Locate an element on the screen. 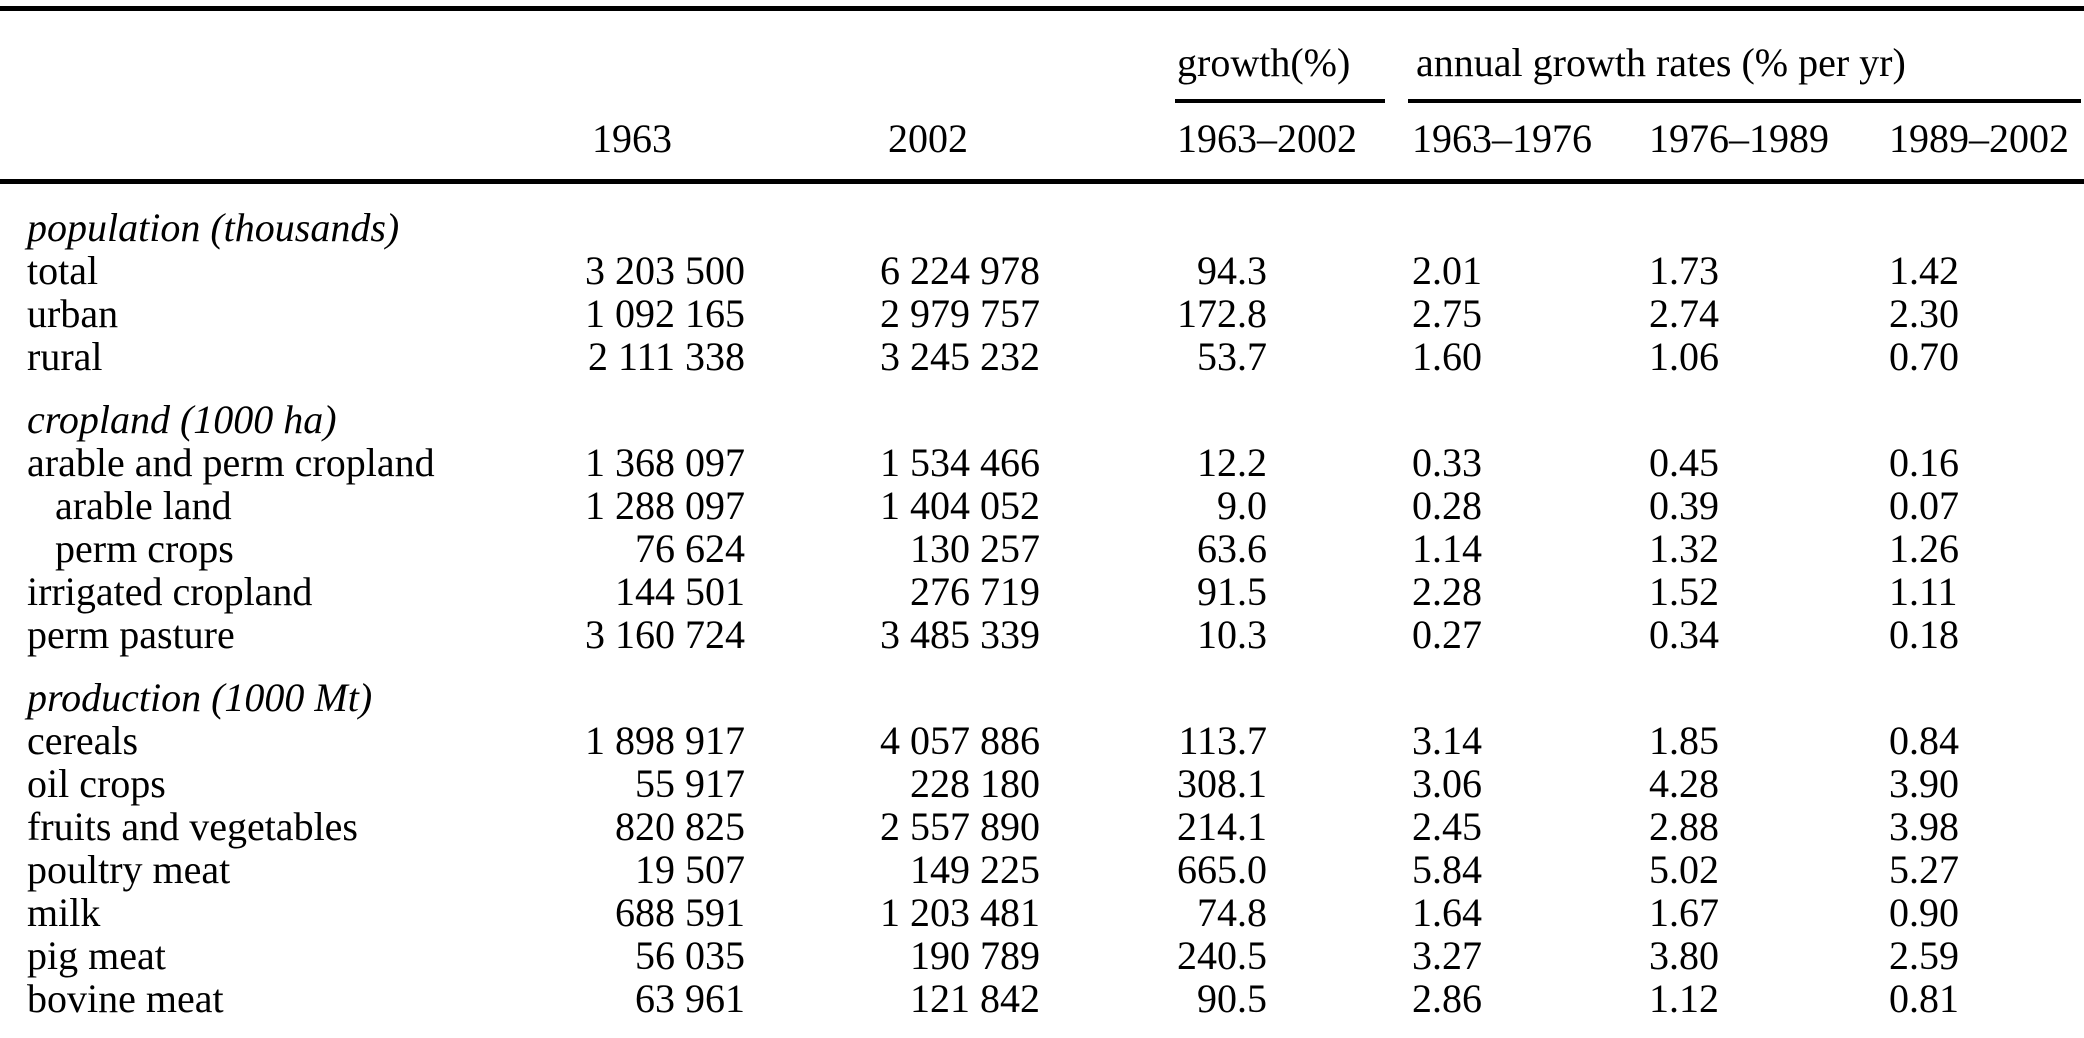  value-2002: 3 485 339 is located at coordinates (960, 634).